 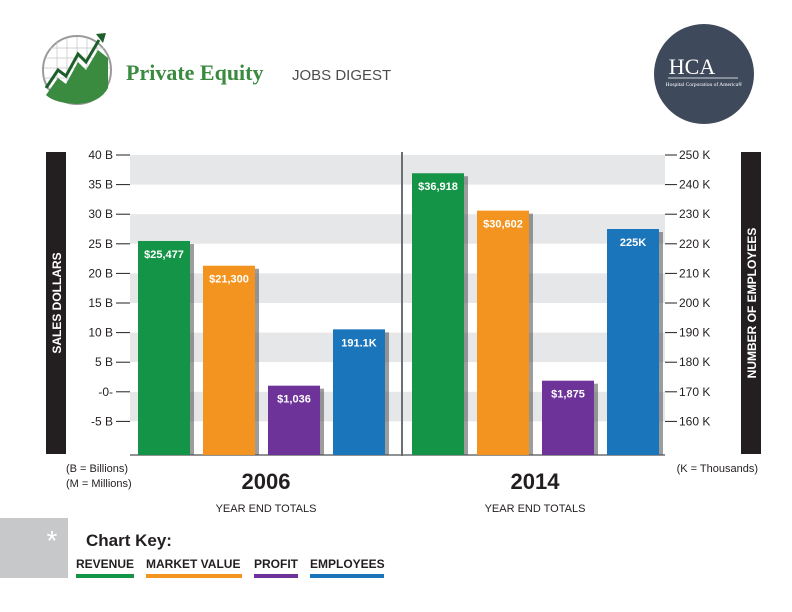 I want to click on right-tick-label: 190 K, so click(x=694, y=333).